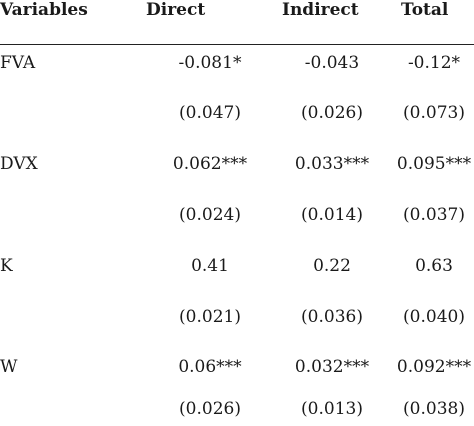  I want to click on cell-total: (0.037), so click(434, 215).